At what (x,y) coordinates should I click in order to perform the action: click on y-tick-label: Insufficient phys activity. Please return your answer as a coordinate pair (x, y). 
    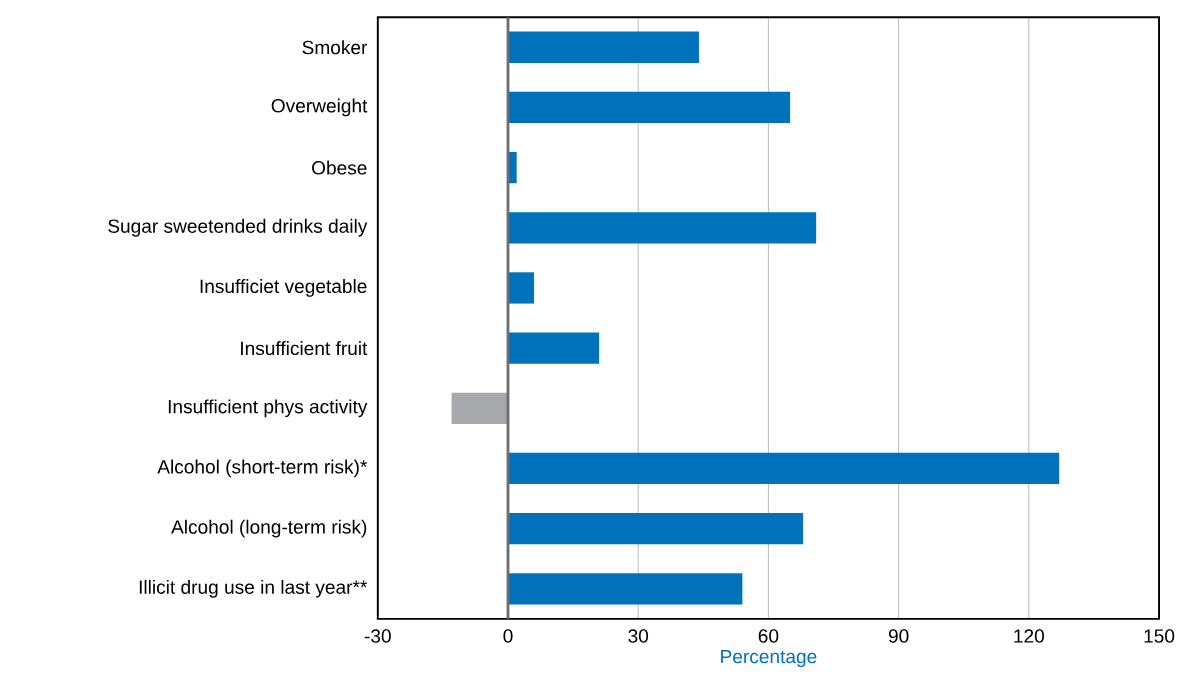
    Looking at the image, I should click on (268, 408).